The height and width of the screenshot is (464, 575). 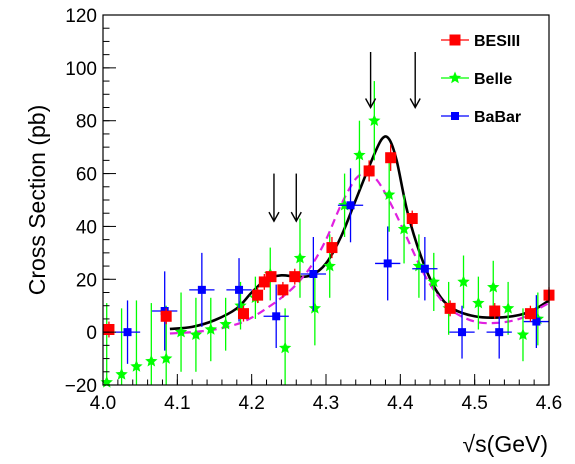 What do you see at coordinates (86, 175) in the screenshot?
I see `y-tick-label: 60` at bounding box center [86, 175].